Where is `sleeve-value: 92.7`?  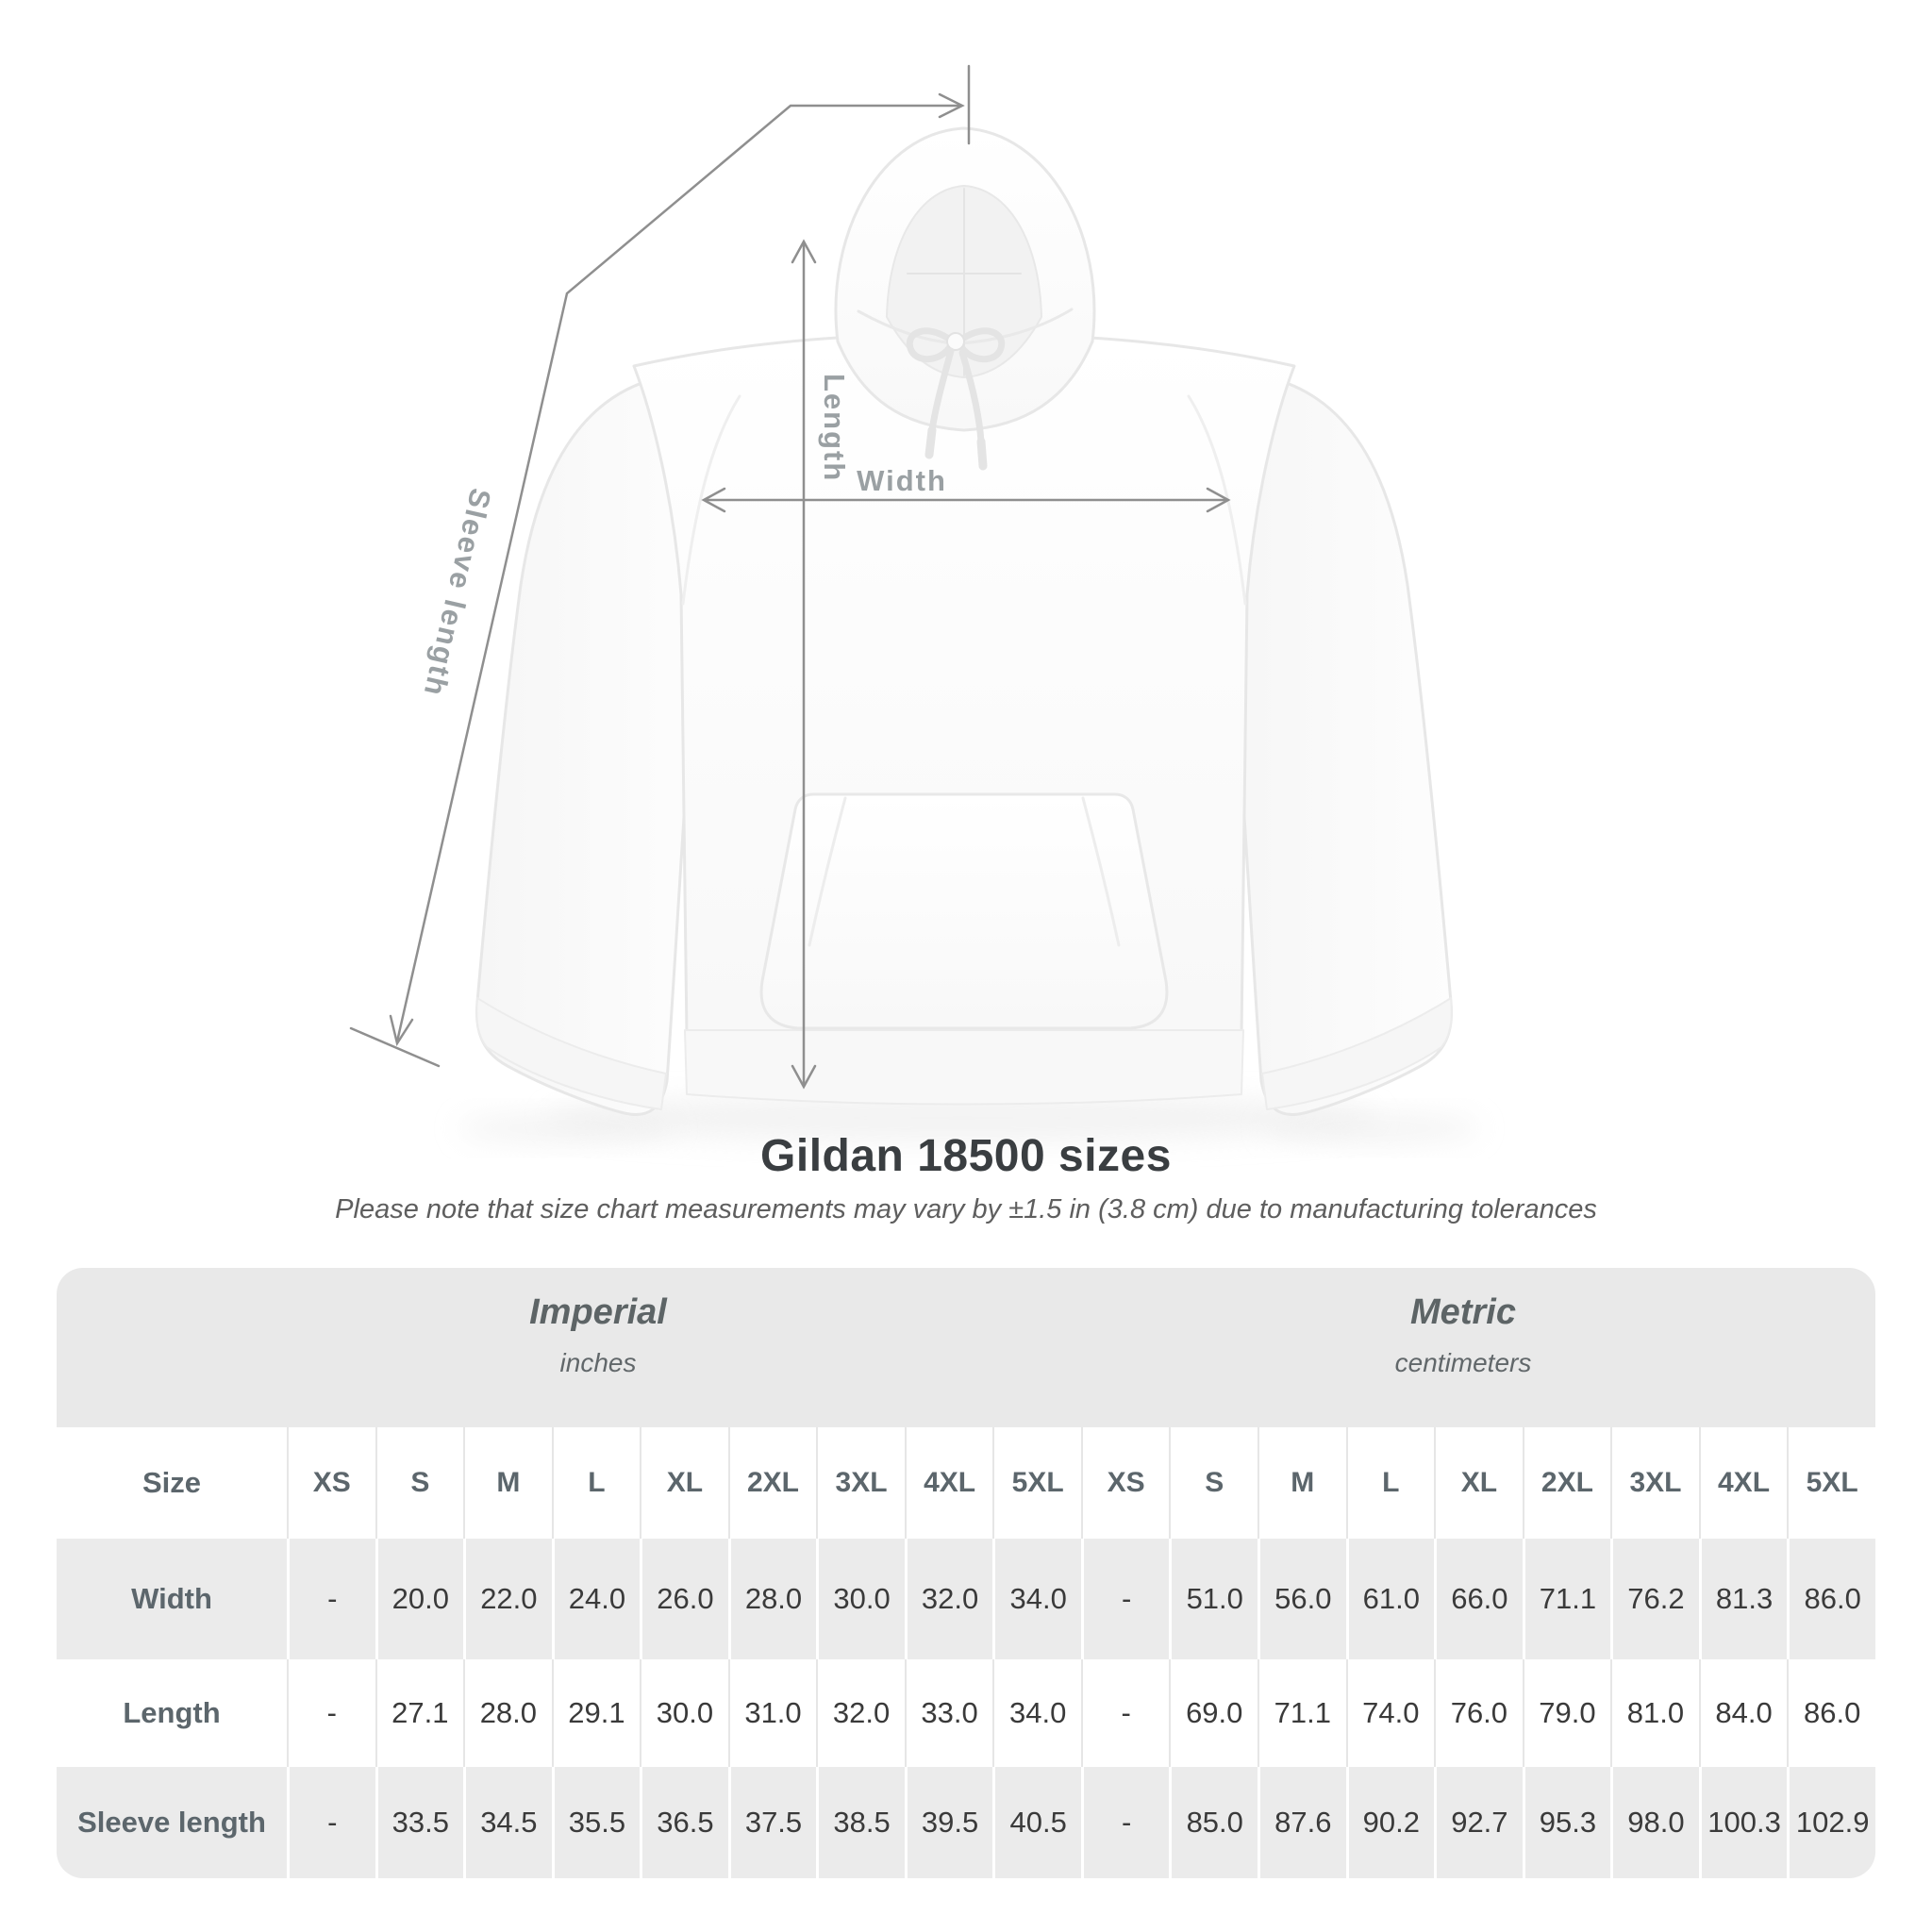
sleeve-value: 92.7 is located at coordinates (1478, 1822).